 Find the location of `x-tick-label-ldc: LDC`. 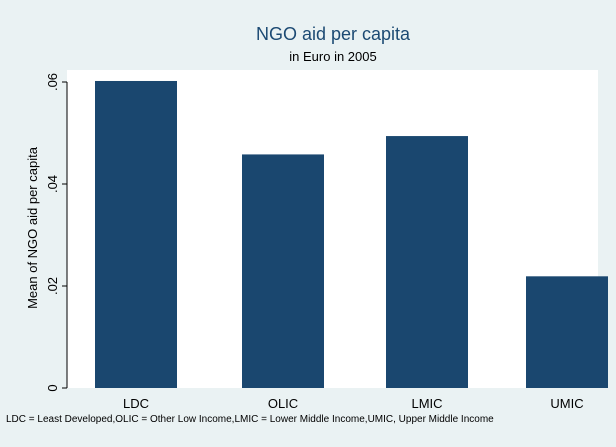

x-tick-label-ldc: LDC is located at coordinates (136, 403).